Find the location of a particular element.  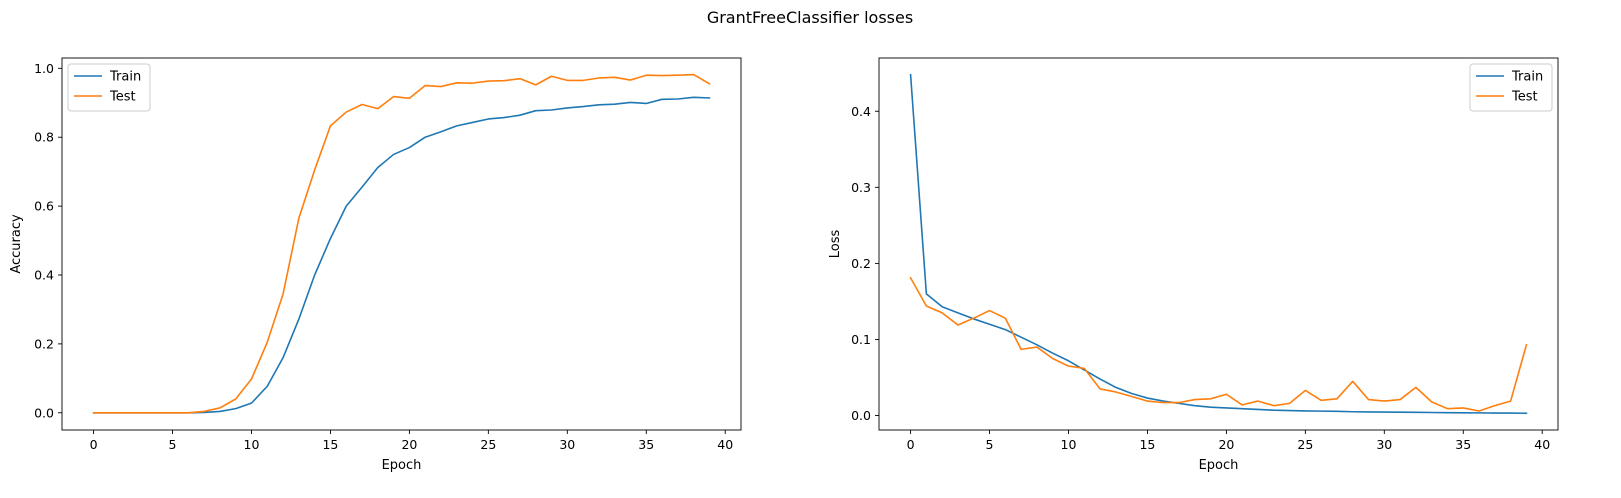

loss-legend-label-train: Train is located at coordinates (1527, 77).